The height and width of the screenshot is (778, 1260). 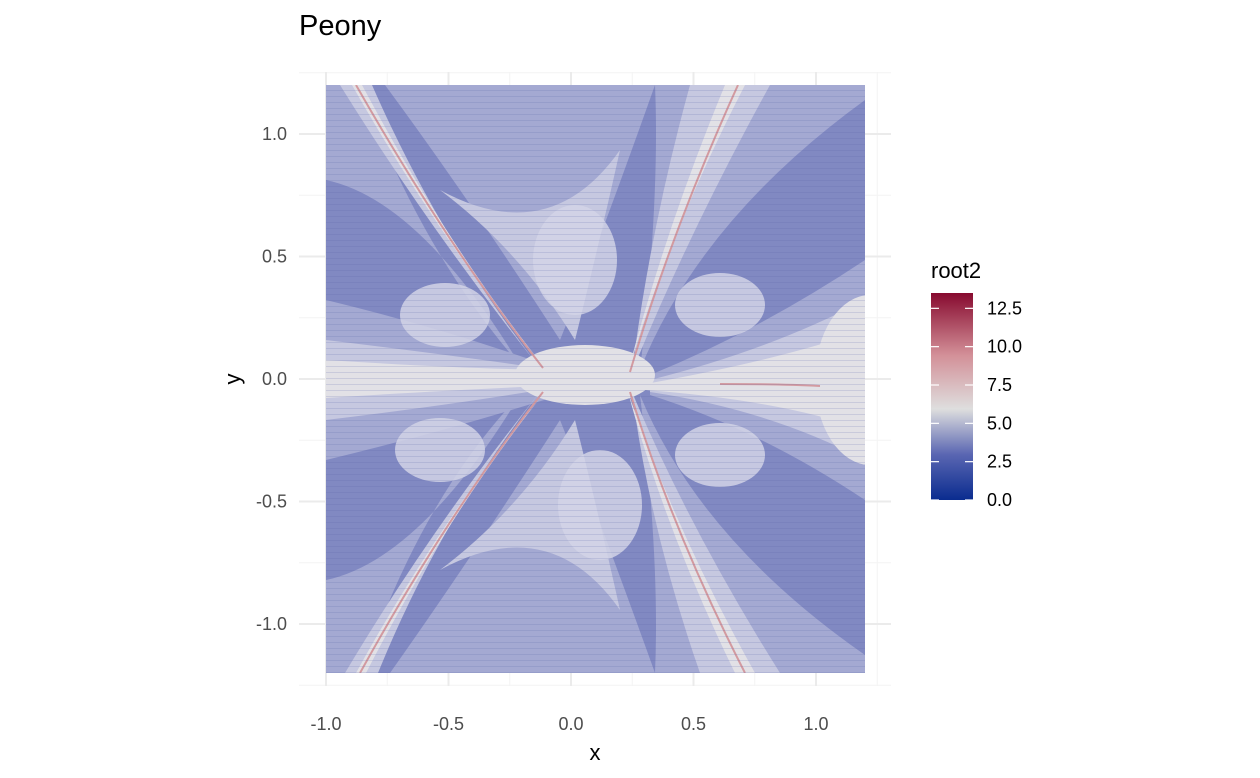 What do you see at coordinates (693, 724) in the screenshot?
I see `x-tick-label: 0.5` at bounding box center [693, 724].